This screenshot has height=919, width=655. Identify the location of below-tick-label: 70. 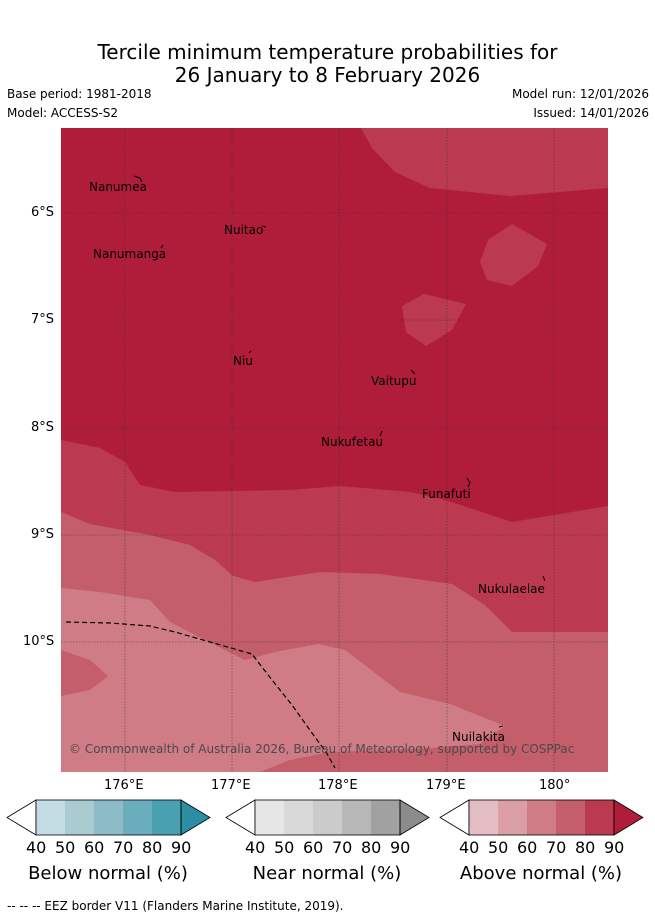
(123, 847).